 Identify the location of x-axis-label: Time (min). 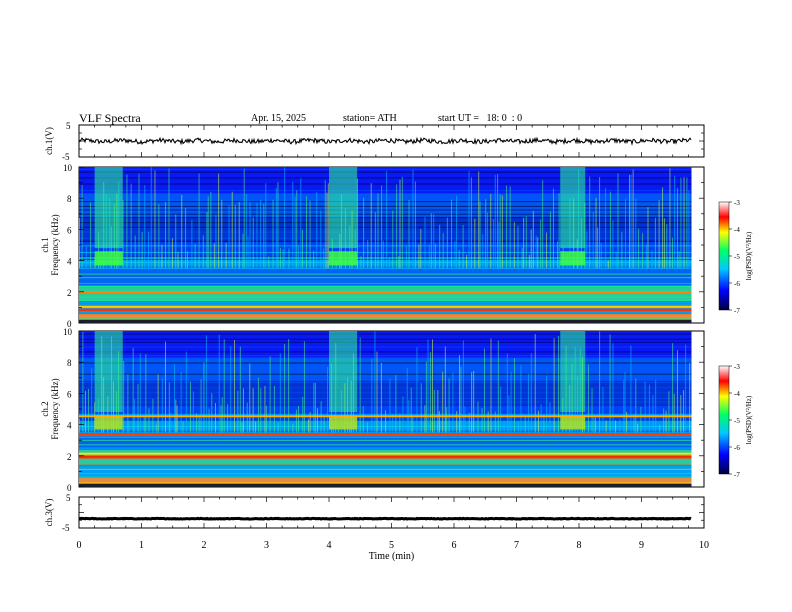
(391, 556).